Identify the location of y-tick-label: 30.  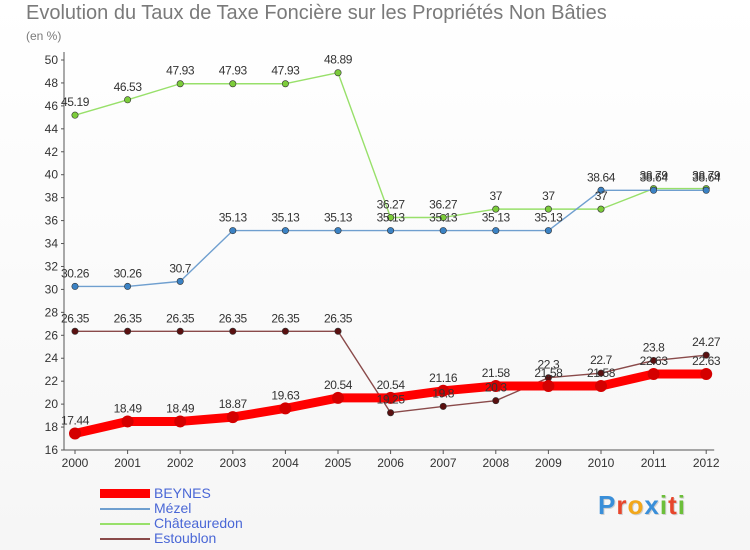
(52, 289).